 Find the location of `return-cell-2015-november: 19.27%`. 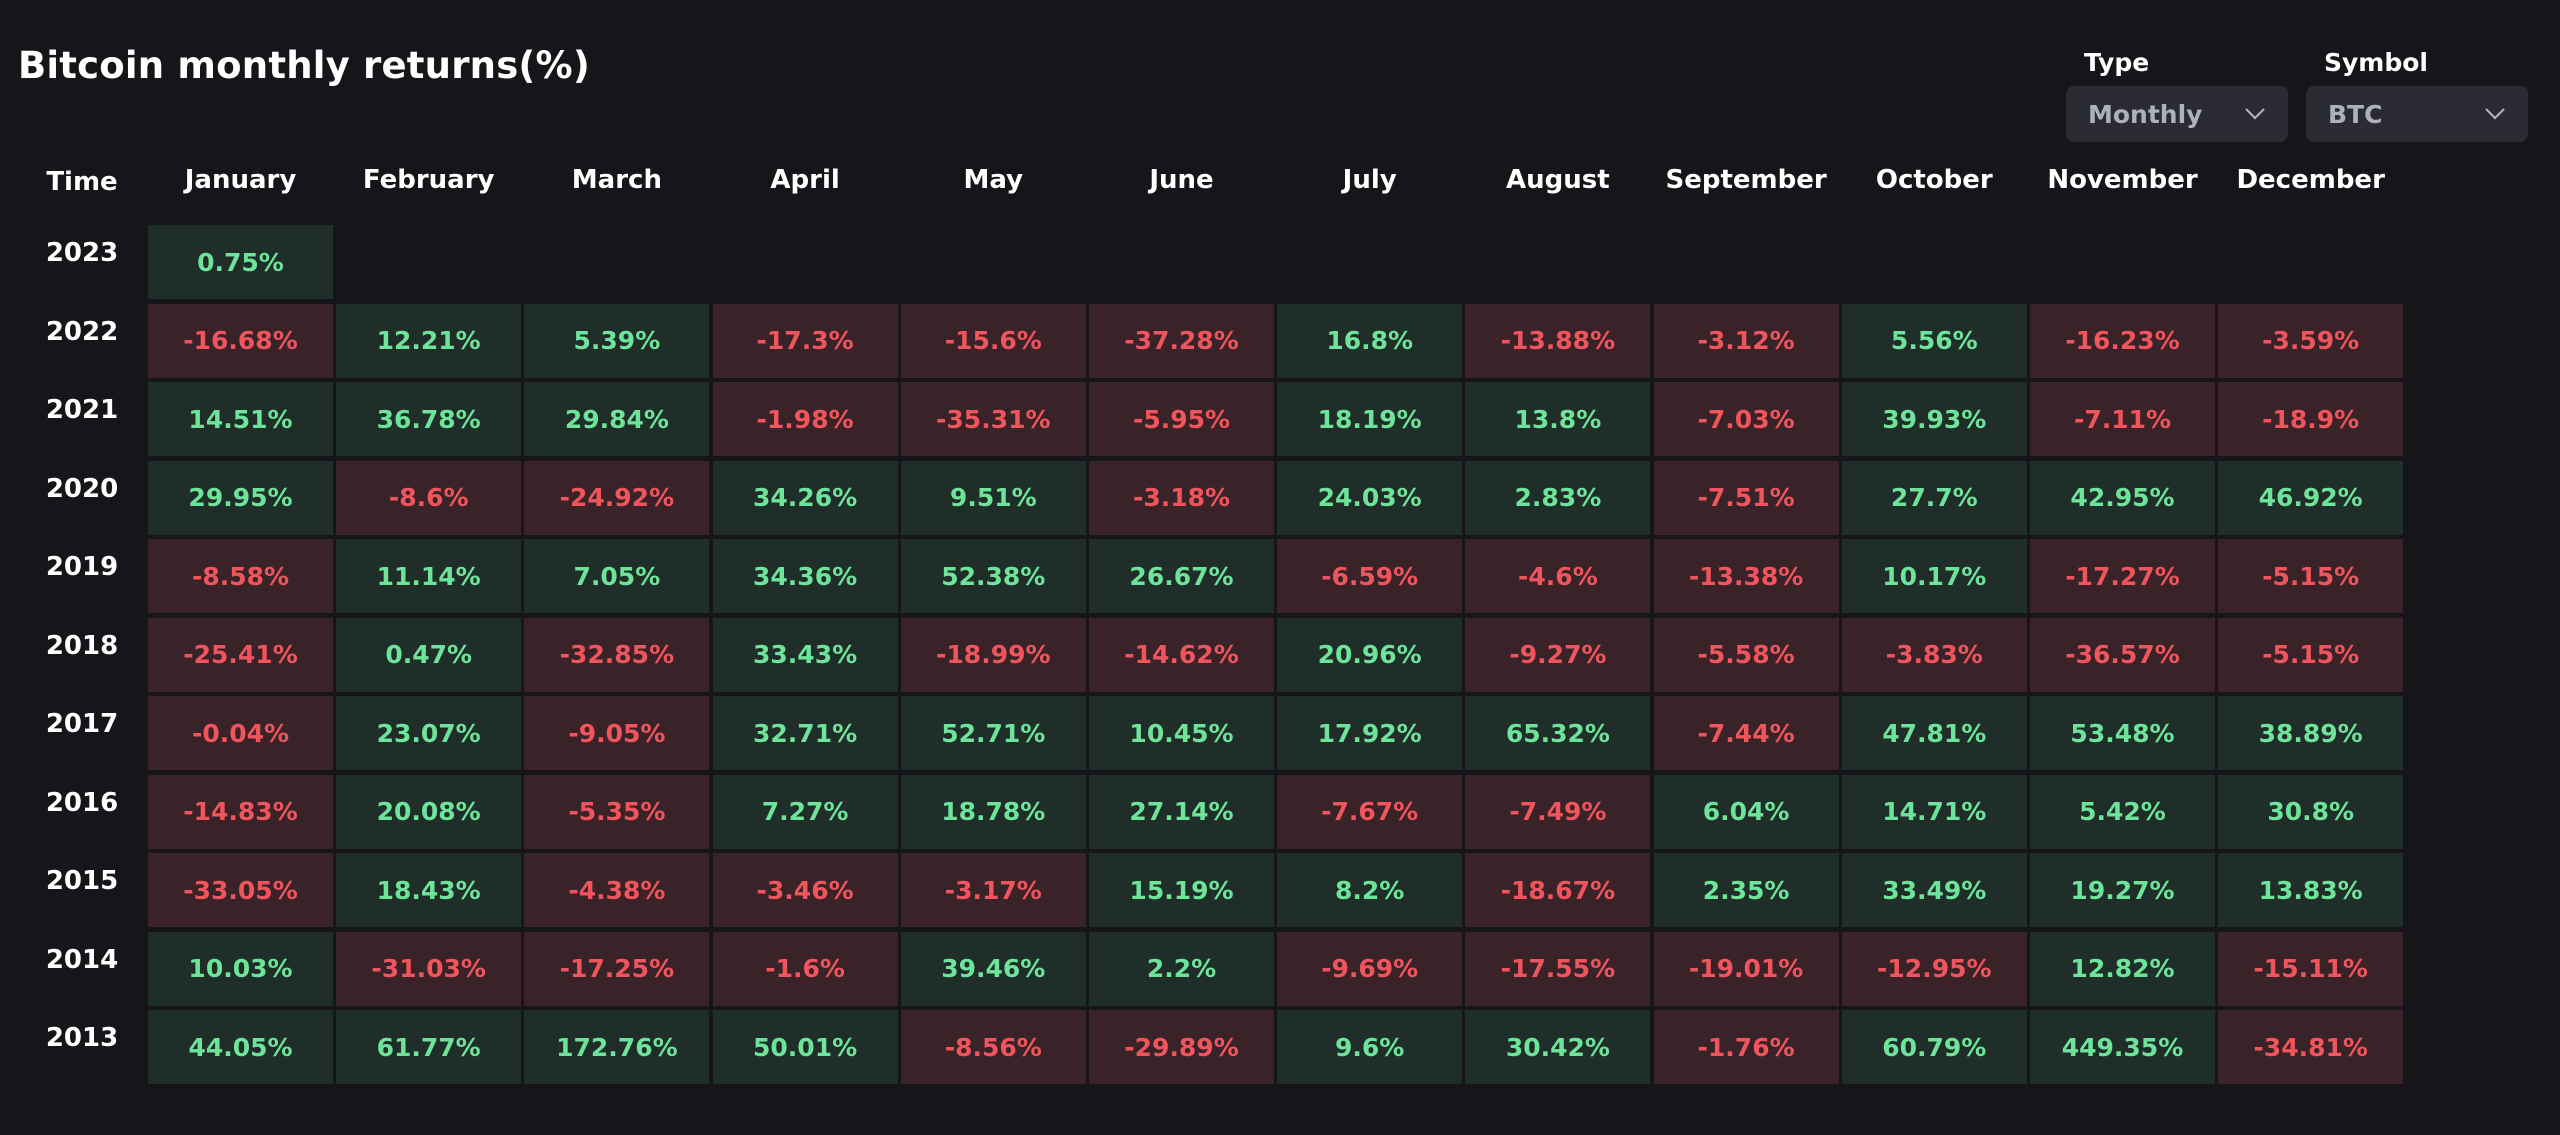

return-cell-2015-november: 19.27% is located at coordinates (2122, 890).